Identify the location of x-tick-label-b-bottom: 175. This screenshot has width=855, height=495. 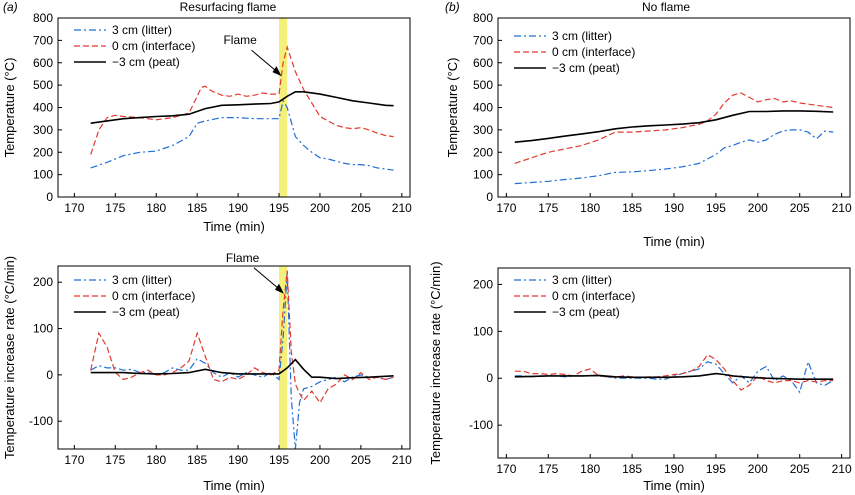
(548, 469).